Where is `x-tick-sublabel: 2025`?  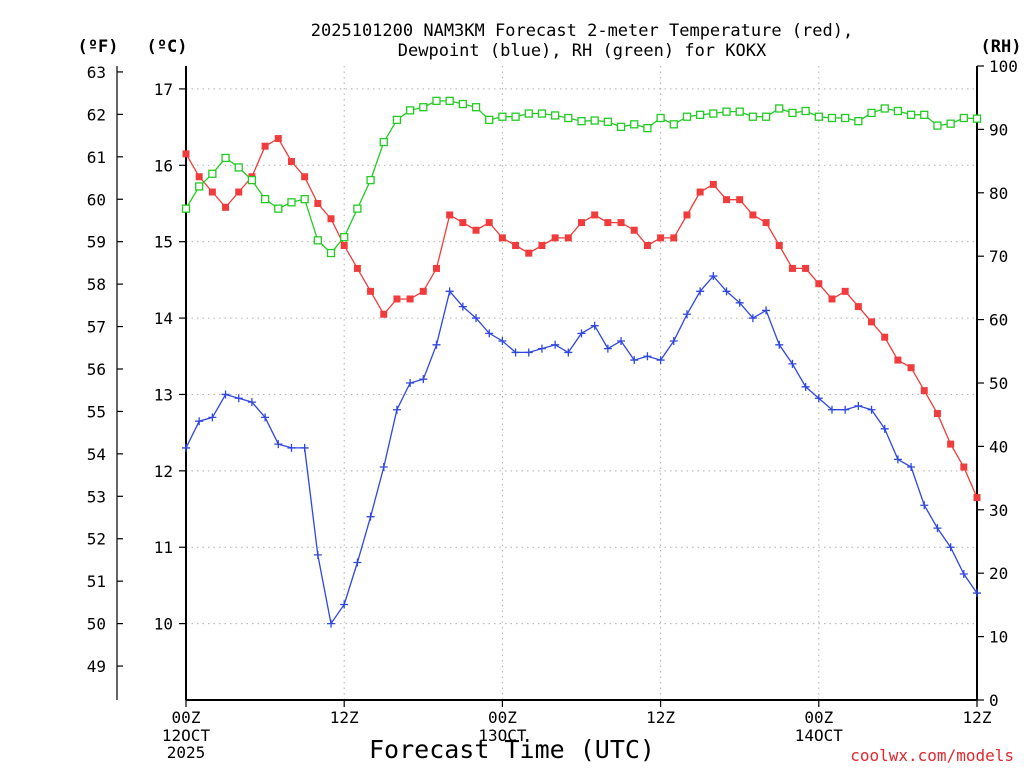
x-tick-sublabel: 2025 is located at coordinates (186, 752).